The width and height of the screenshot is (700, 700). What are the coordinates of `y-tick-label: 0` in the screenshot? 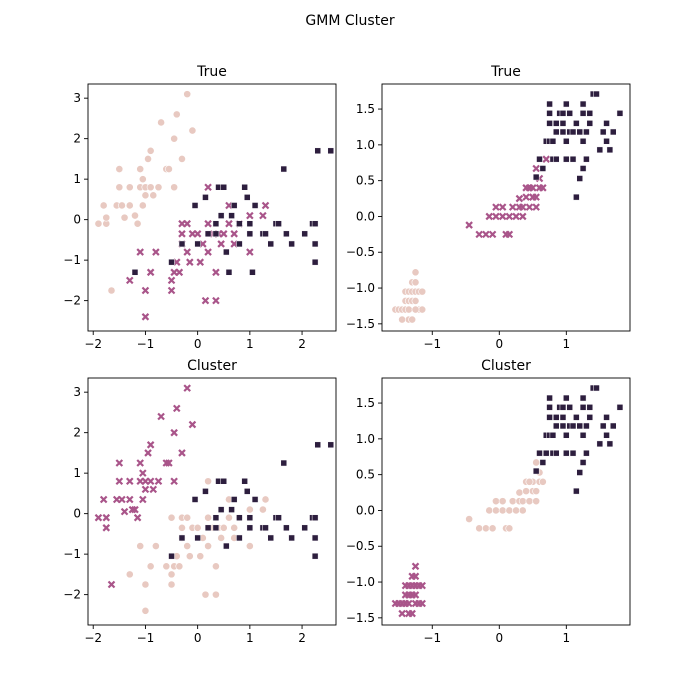 It's located at (77, 220).